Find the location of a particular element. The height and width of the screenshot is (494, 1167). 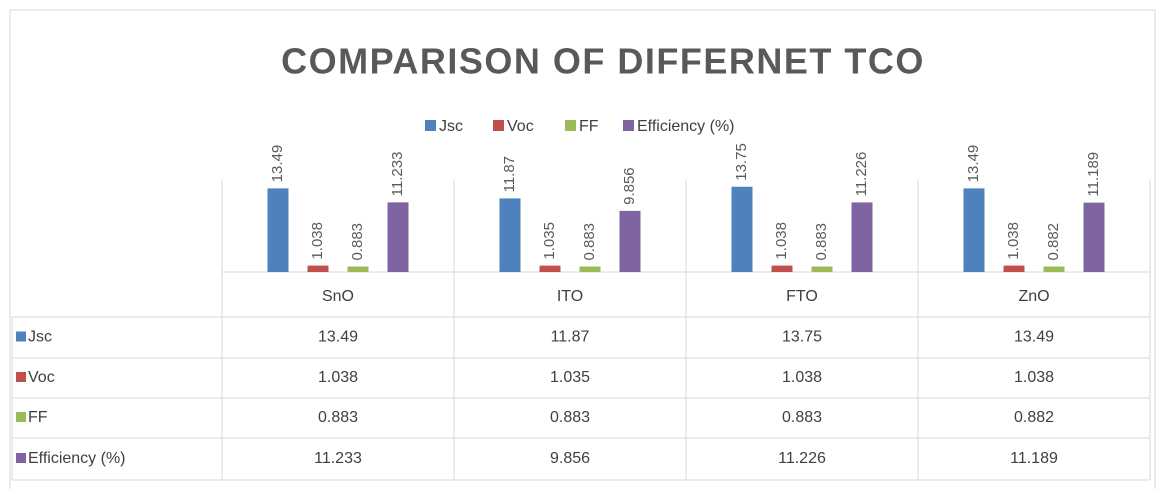

table-value: 0.882 is located at coordinates (1034, 417).